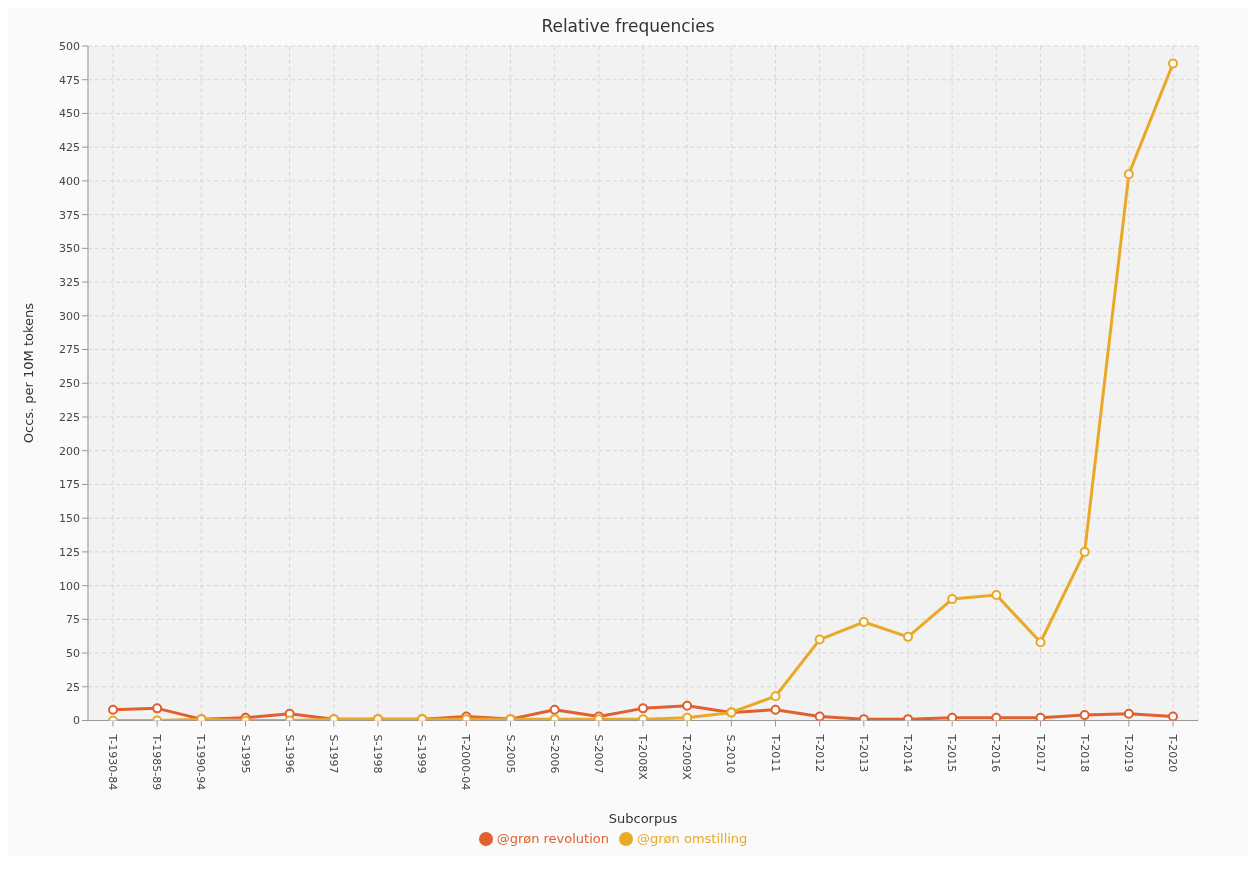 The height and width of the screenshot is (879, 1258). I want to click on x-tick-label: S-1996, so click(289, 754).